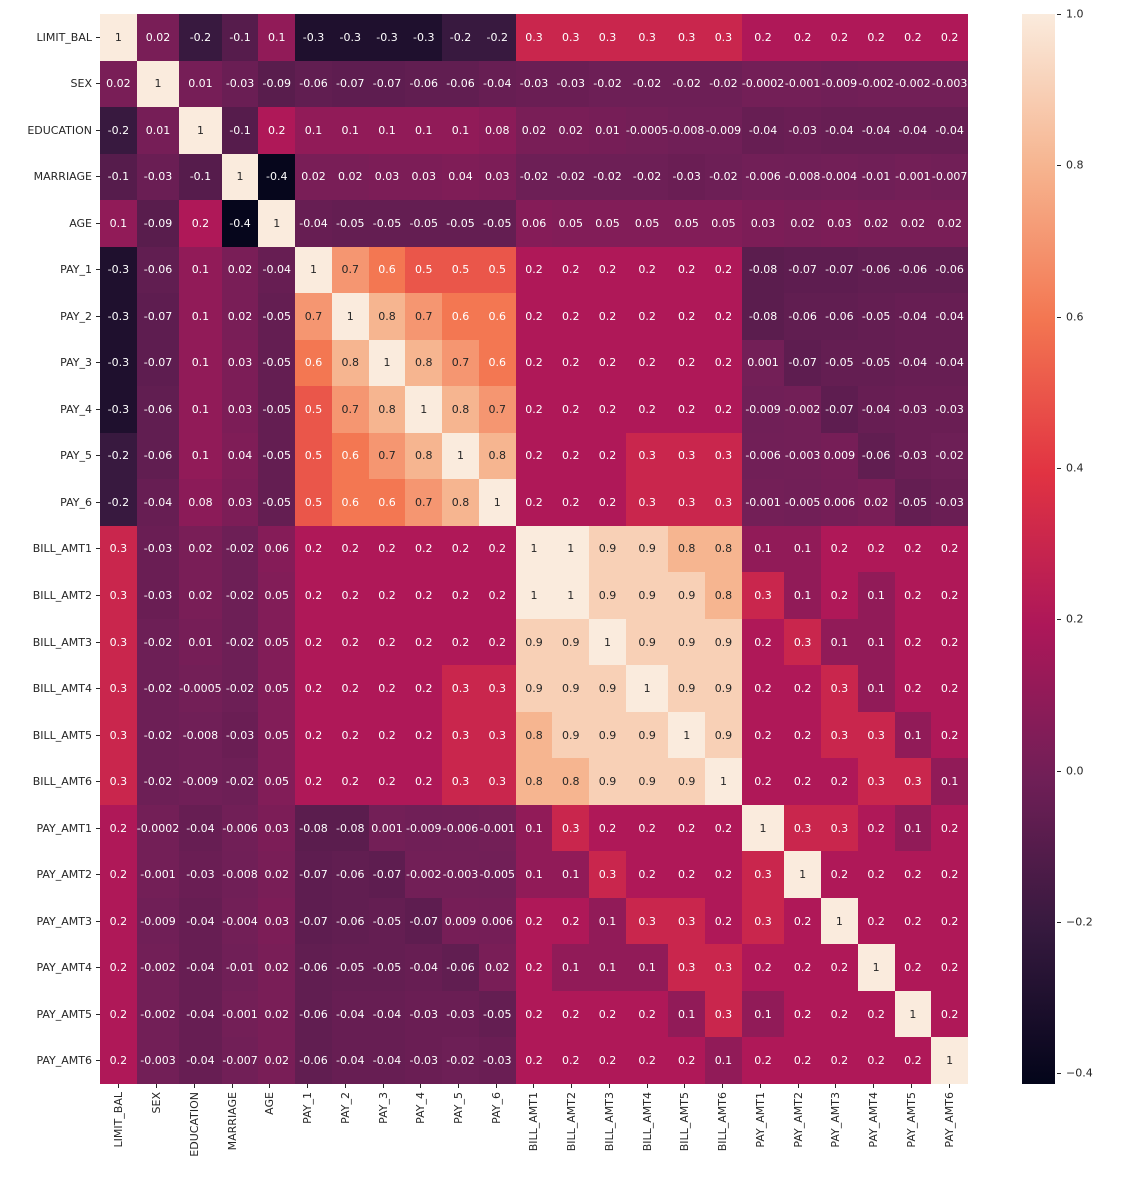  What do you see at coordinates (460, 409) in the screenshot?
I see `heatmap-cell: 0.8` at bounding box center [460, 409].